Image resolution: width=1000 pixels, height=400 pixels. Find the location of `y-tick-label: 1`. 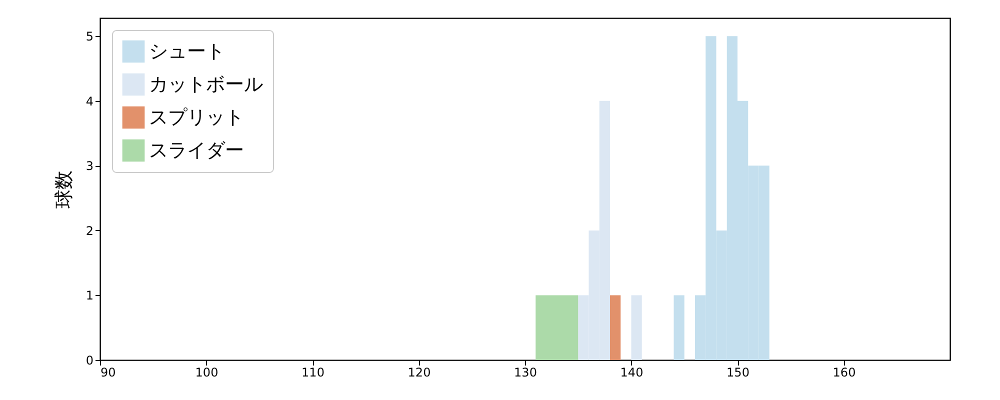

y-tick-label: 1 is located at coordinates (90, 295).